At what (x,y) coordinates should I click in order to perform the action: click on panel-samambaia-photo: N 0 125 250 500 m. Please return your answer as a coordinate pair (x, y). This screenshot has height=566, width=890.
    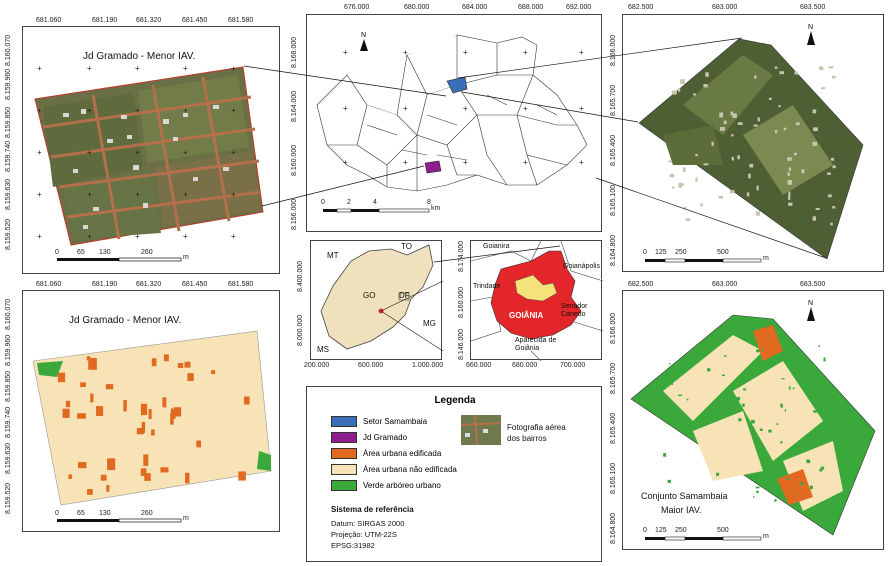
    Looking at the image, I should click on (753, 143).